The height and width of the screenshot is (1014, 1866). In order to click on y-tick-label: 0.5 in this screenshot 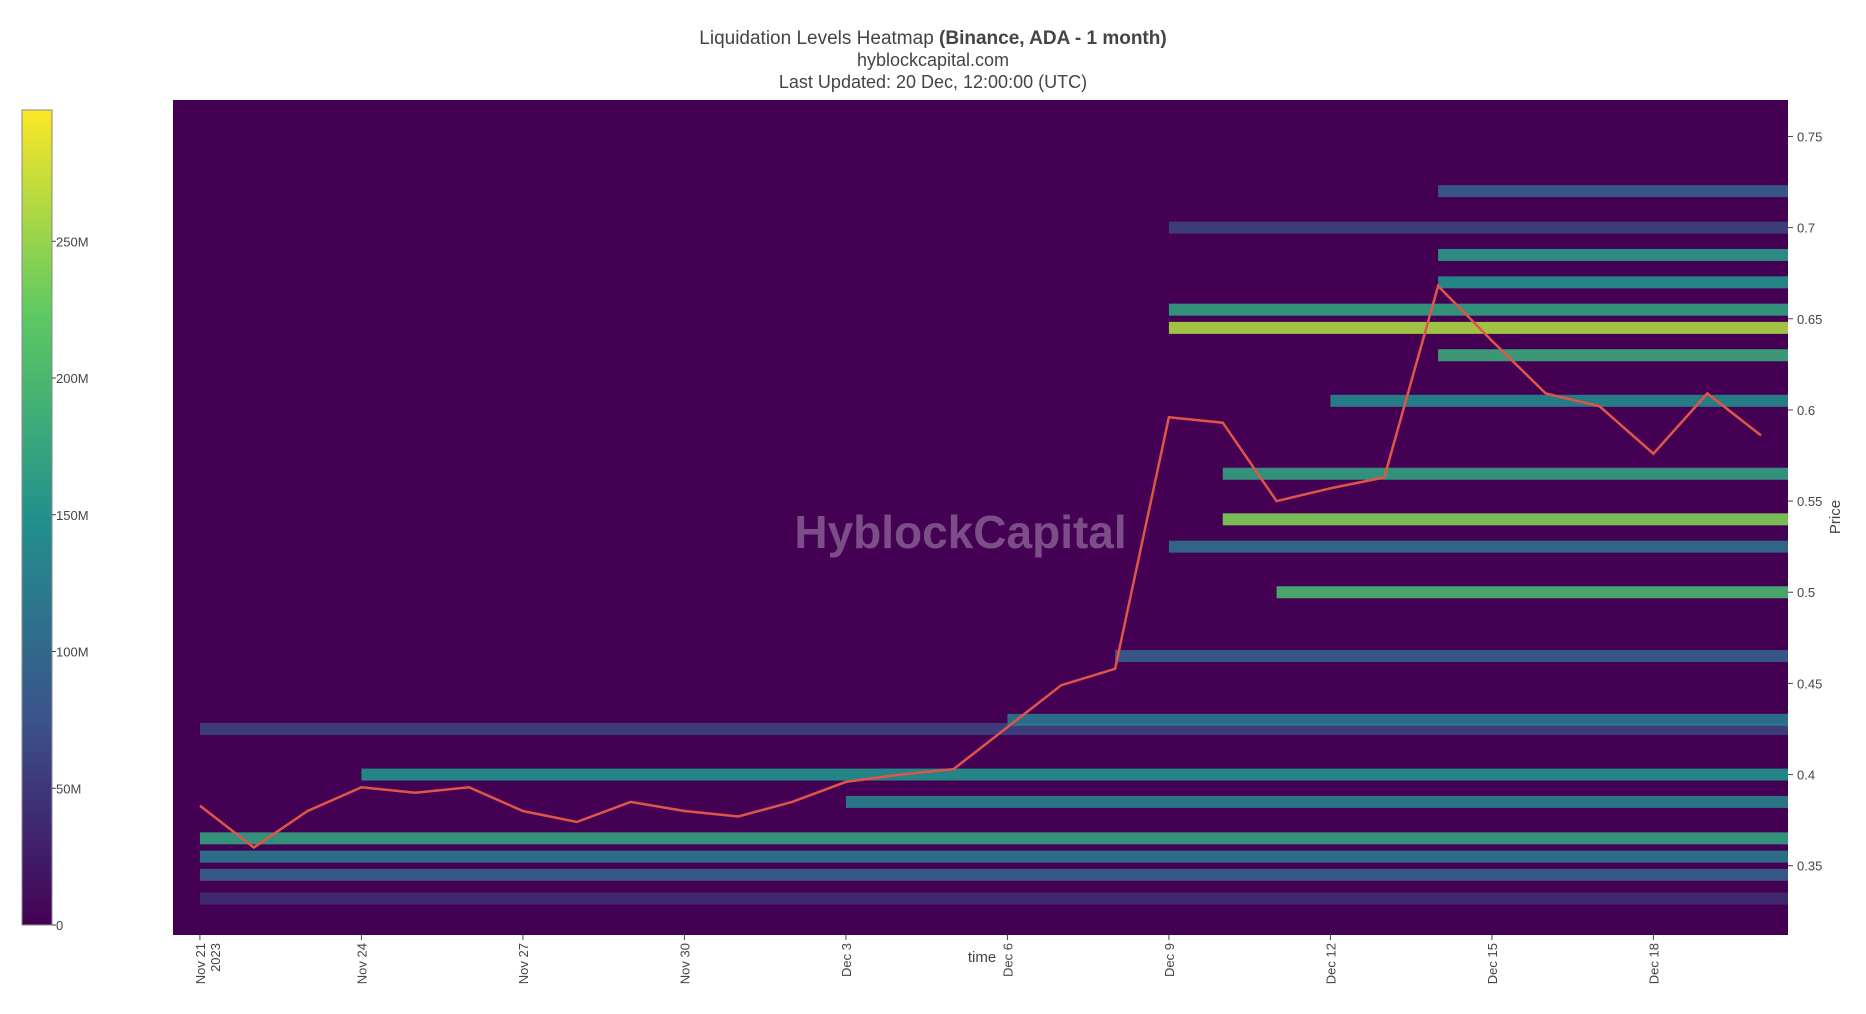, I will do `click(1806, 592)`.